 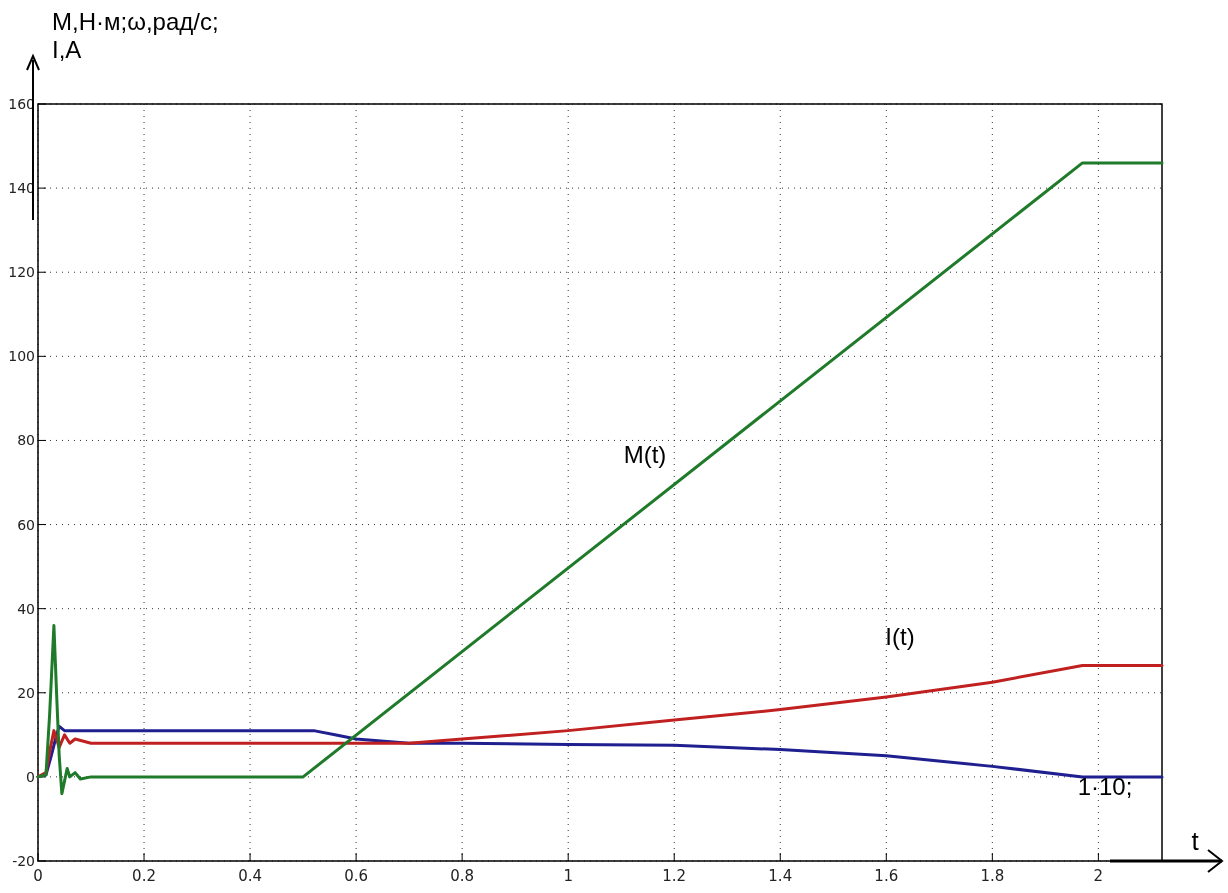 What do you see at coordinates (144, 876) in the screenshot?
I see `x-tick-label: 0.2` at bounding box center [144, 876].